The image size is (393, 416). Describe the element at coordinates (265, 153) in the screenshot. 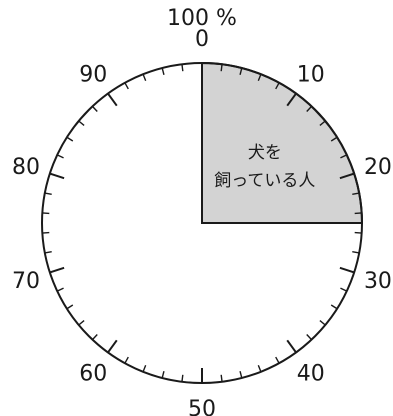

I see `slice-label: 犬を` at that location.